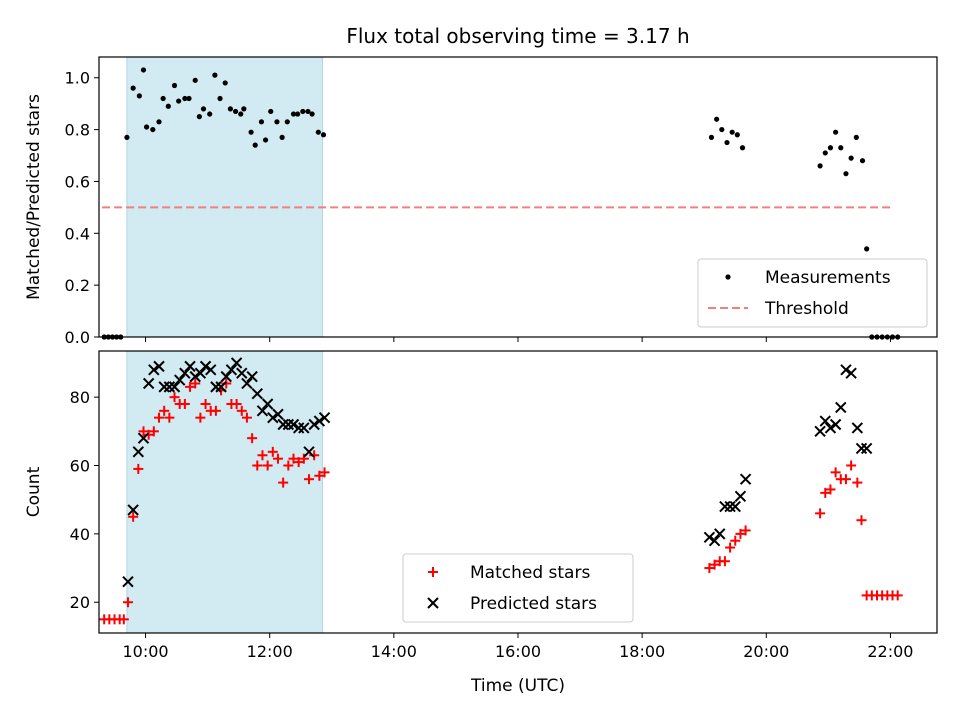 The image size is (960, 720). What do you see at coordinates (77, 233) in the screenshot?
I see `y-tick-label: 0.4` at bounding box center [77, 233].